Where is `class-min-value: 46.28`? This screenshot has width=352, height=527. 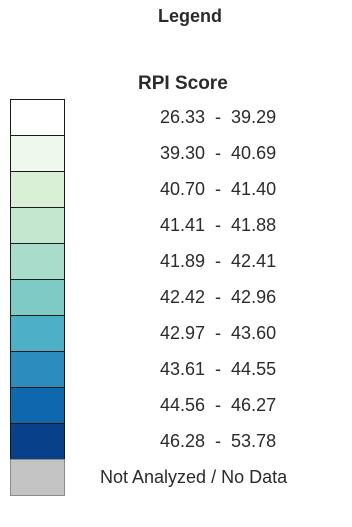 class-min-value: 46.28 is located at coordinates (183, 441).